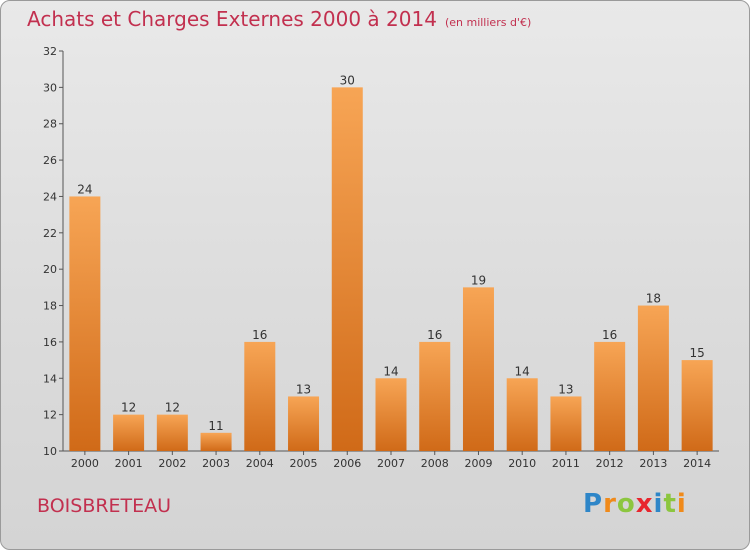 This screenshot has height=550, width=750. Describe the element at coordinates (50, 196) in the screenshot. I see `y-tick-label: 24` at that location.